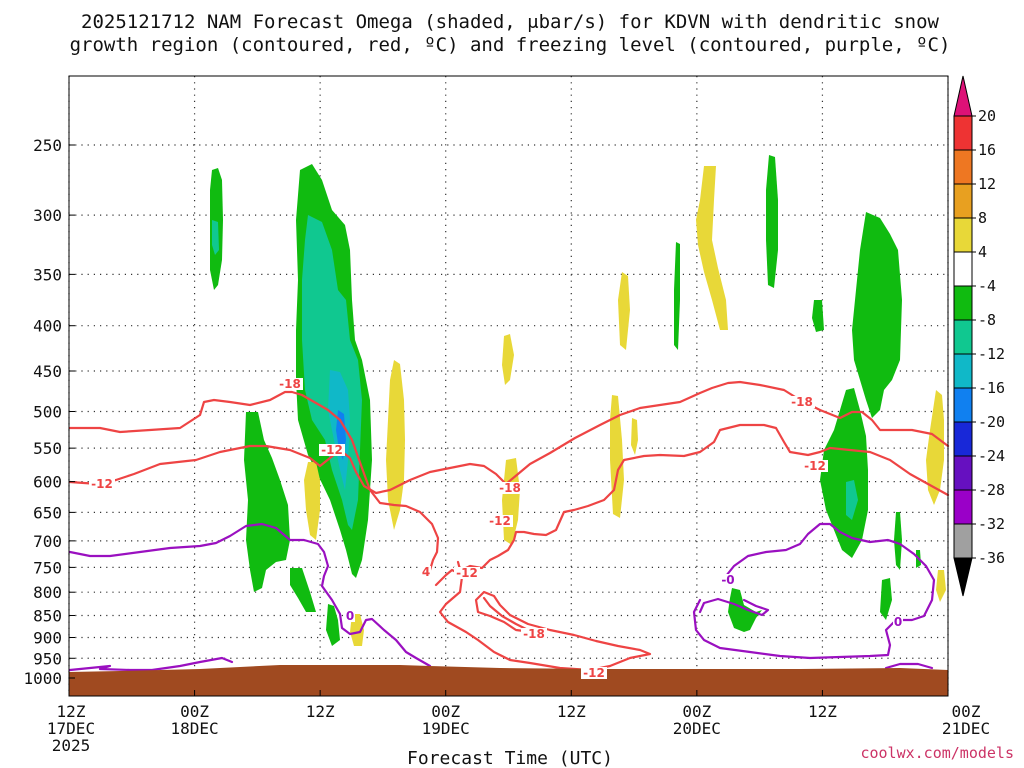 The width and height of the screenshot is (1024, 768). I want to click on omega-shade-g2, so click(215, 237).